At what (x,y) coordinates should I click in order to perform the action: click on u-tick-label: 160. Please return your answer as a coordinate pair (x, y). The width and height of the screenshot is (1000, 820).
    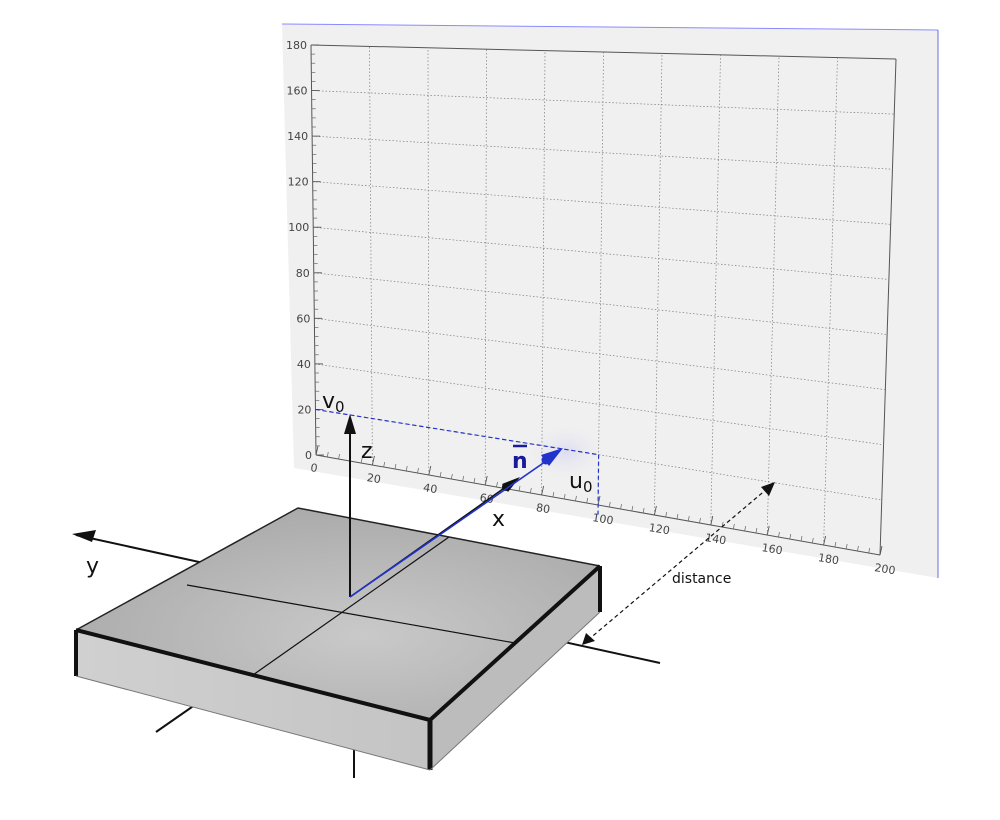
    Looking at the image, I should click on (772, 549).